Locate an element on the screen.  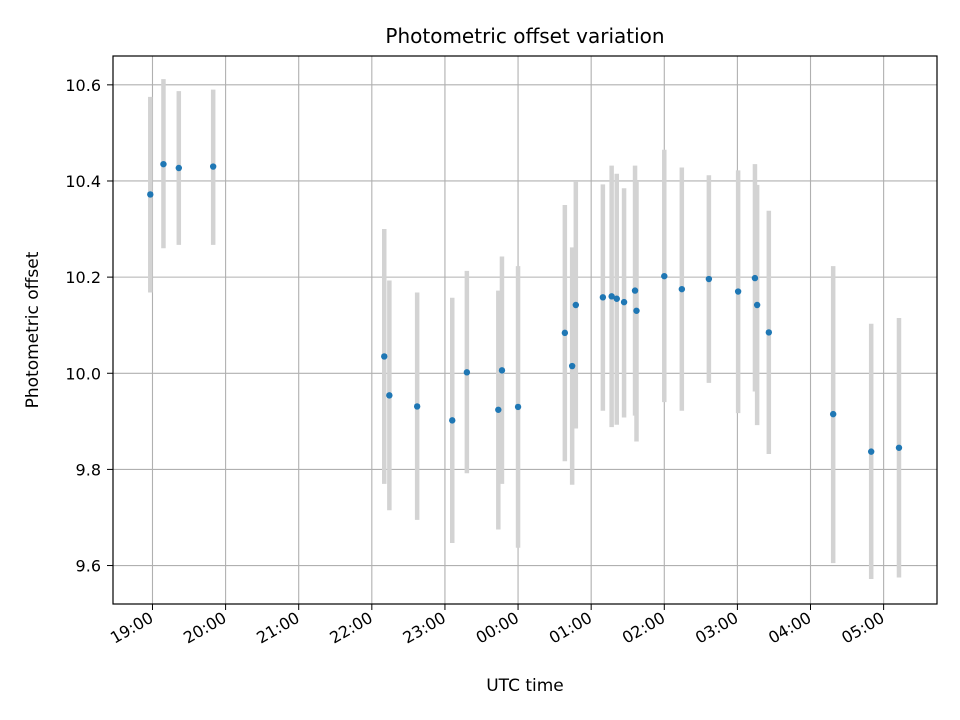
y-tick-label: 9.8 is located at coordinates (88, 469).